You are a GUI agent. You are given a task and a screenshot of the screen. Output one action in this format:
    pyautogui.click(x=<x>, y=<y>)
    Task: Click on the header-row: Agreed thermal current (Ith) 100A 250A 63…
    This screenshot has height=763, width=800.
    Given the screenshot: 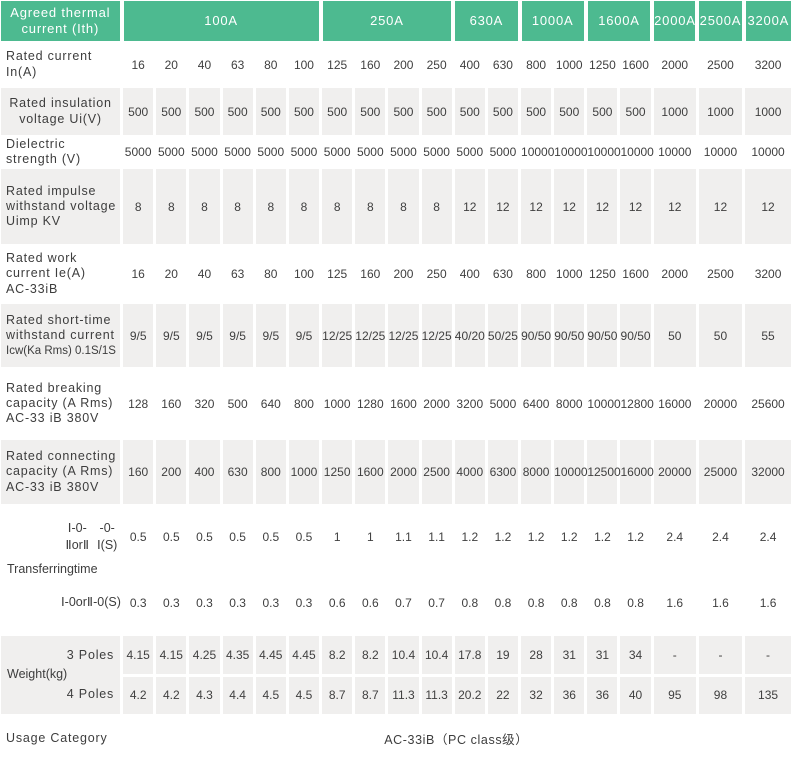 What is the action you would take?
    pyautogui.click(x=396, y=21)
    